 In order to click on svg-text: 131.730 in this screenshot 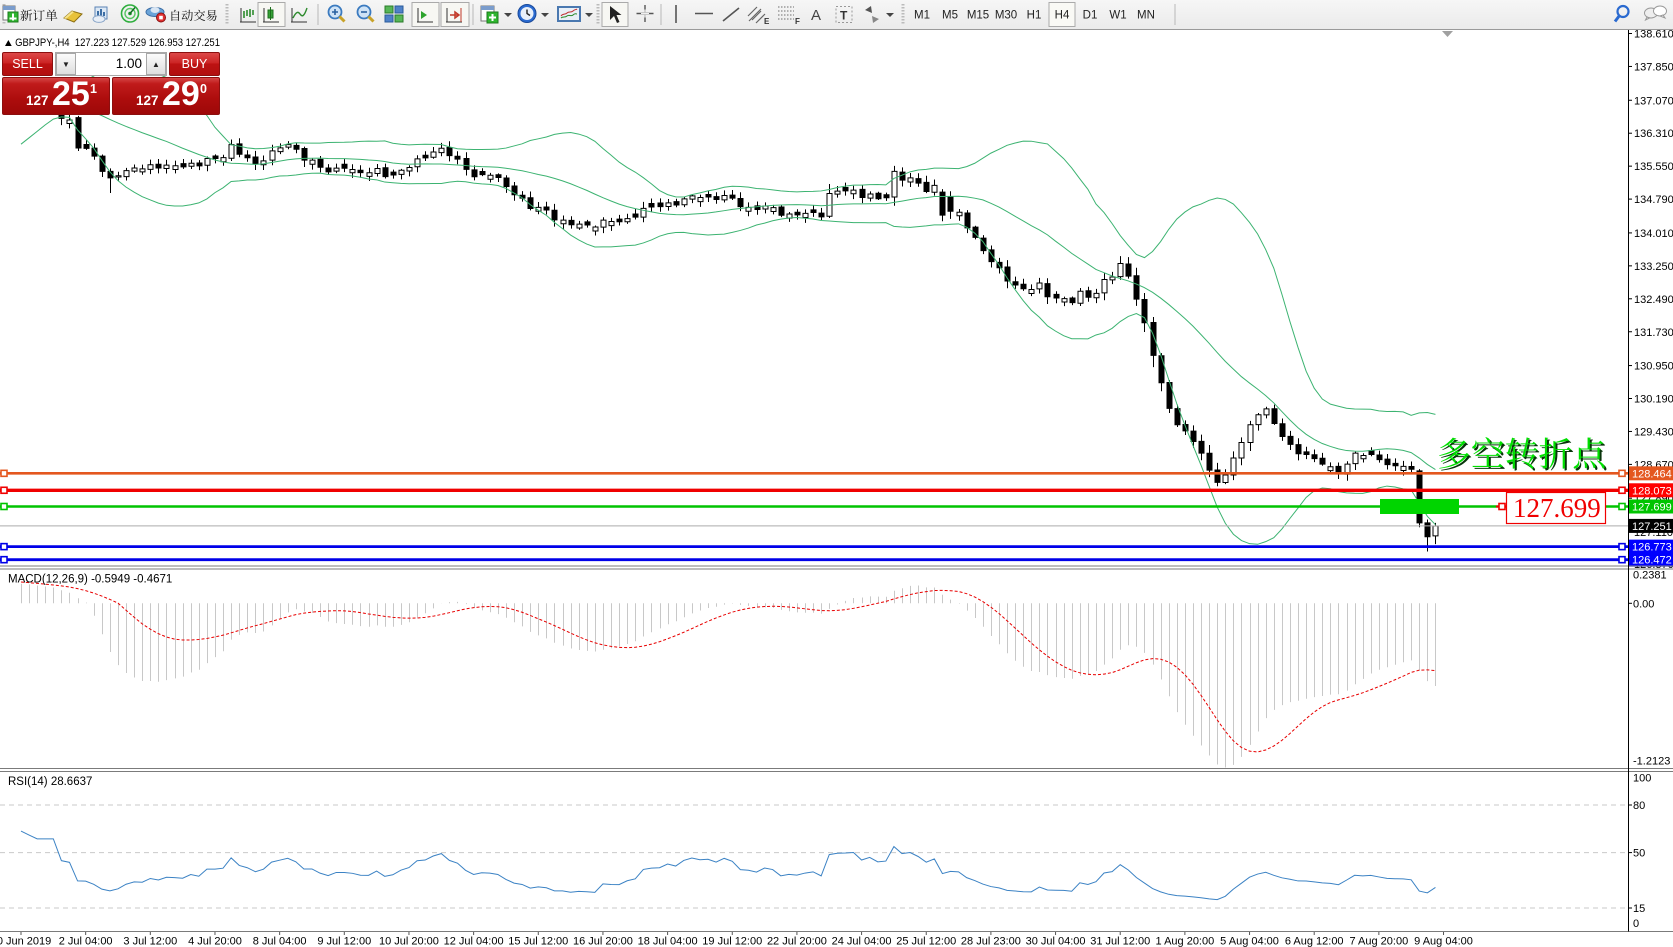, I will do `click(1653, 333)`.